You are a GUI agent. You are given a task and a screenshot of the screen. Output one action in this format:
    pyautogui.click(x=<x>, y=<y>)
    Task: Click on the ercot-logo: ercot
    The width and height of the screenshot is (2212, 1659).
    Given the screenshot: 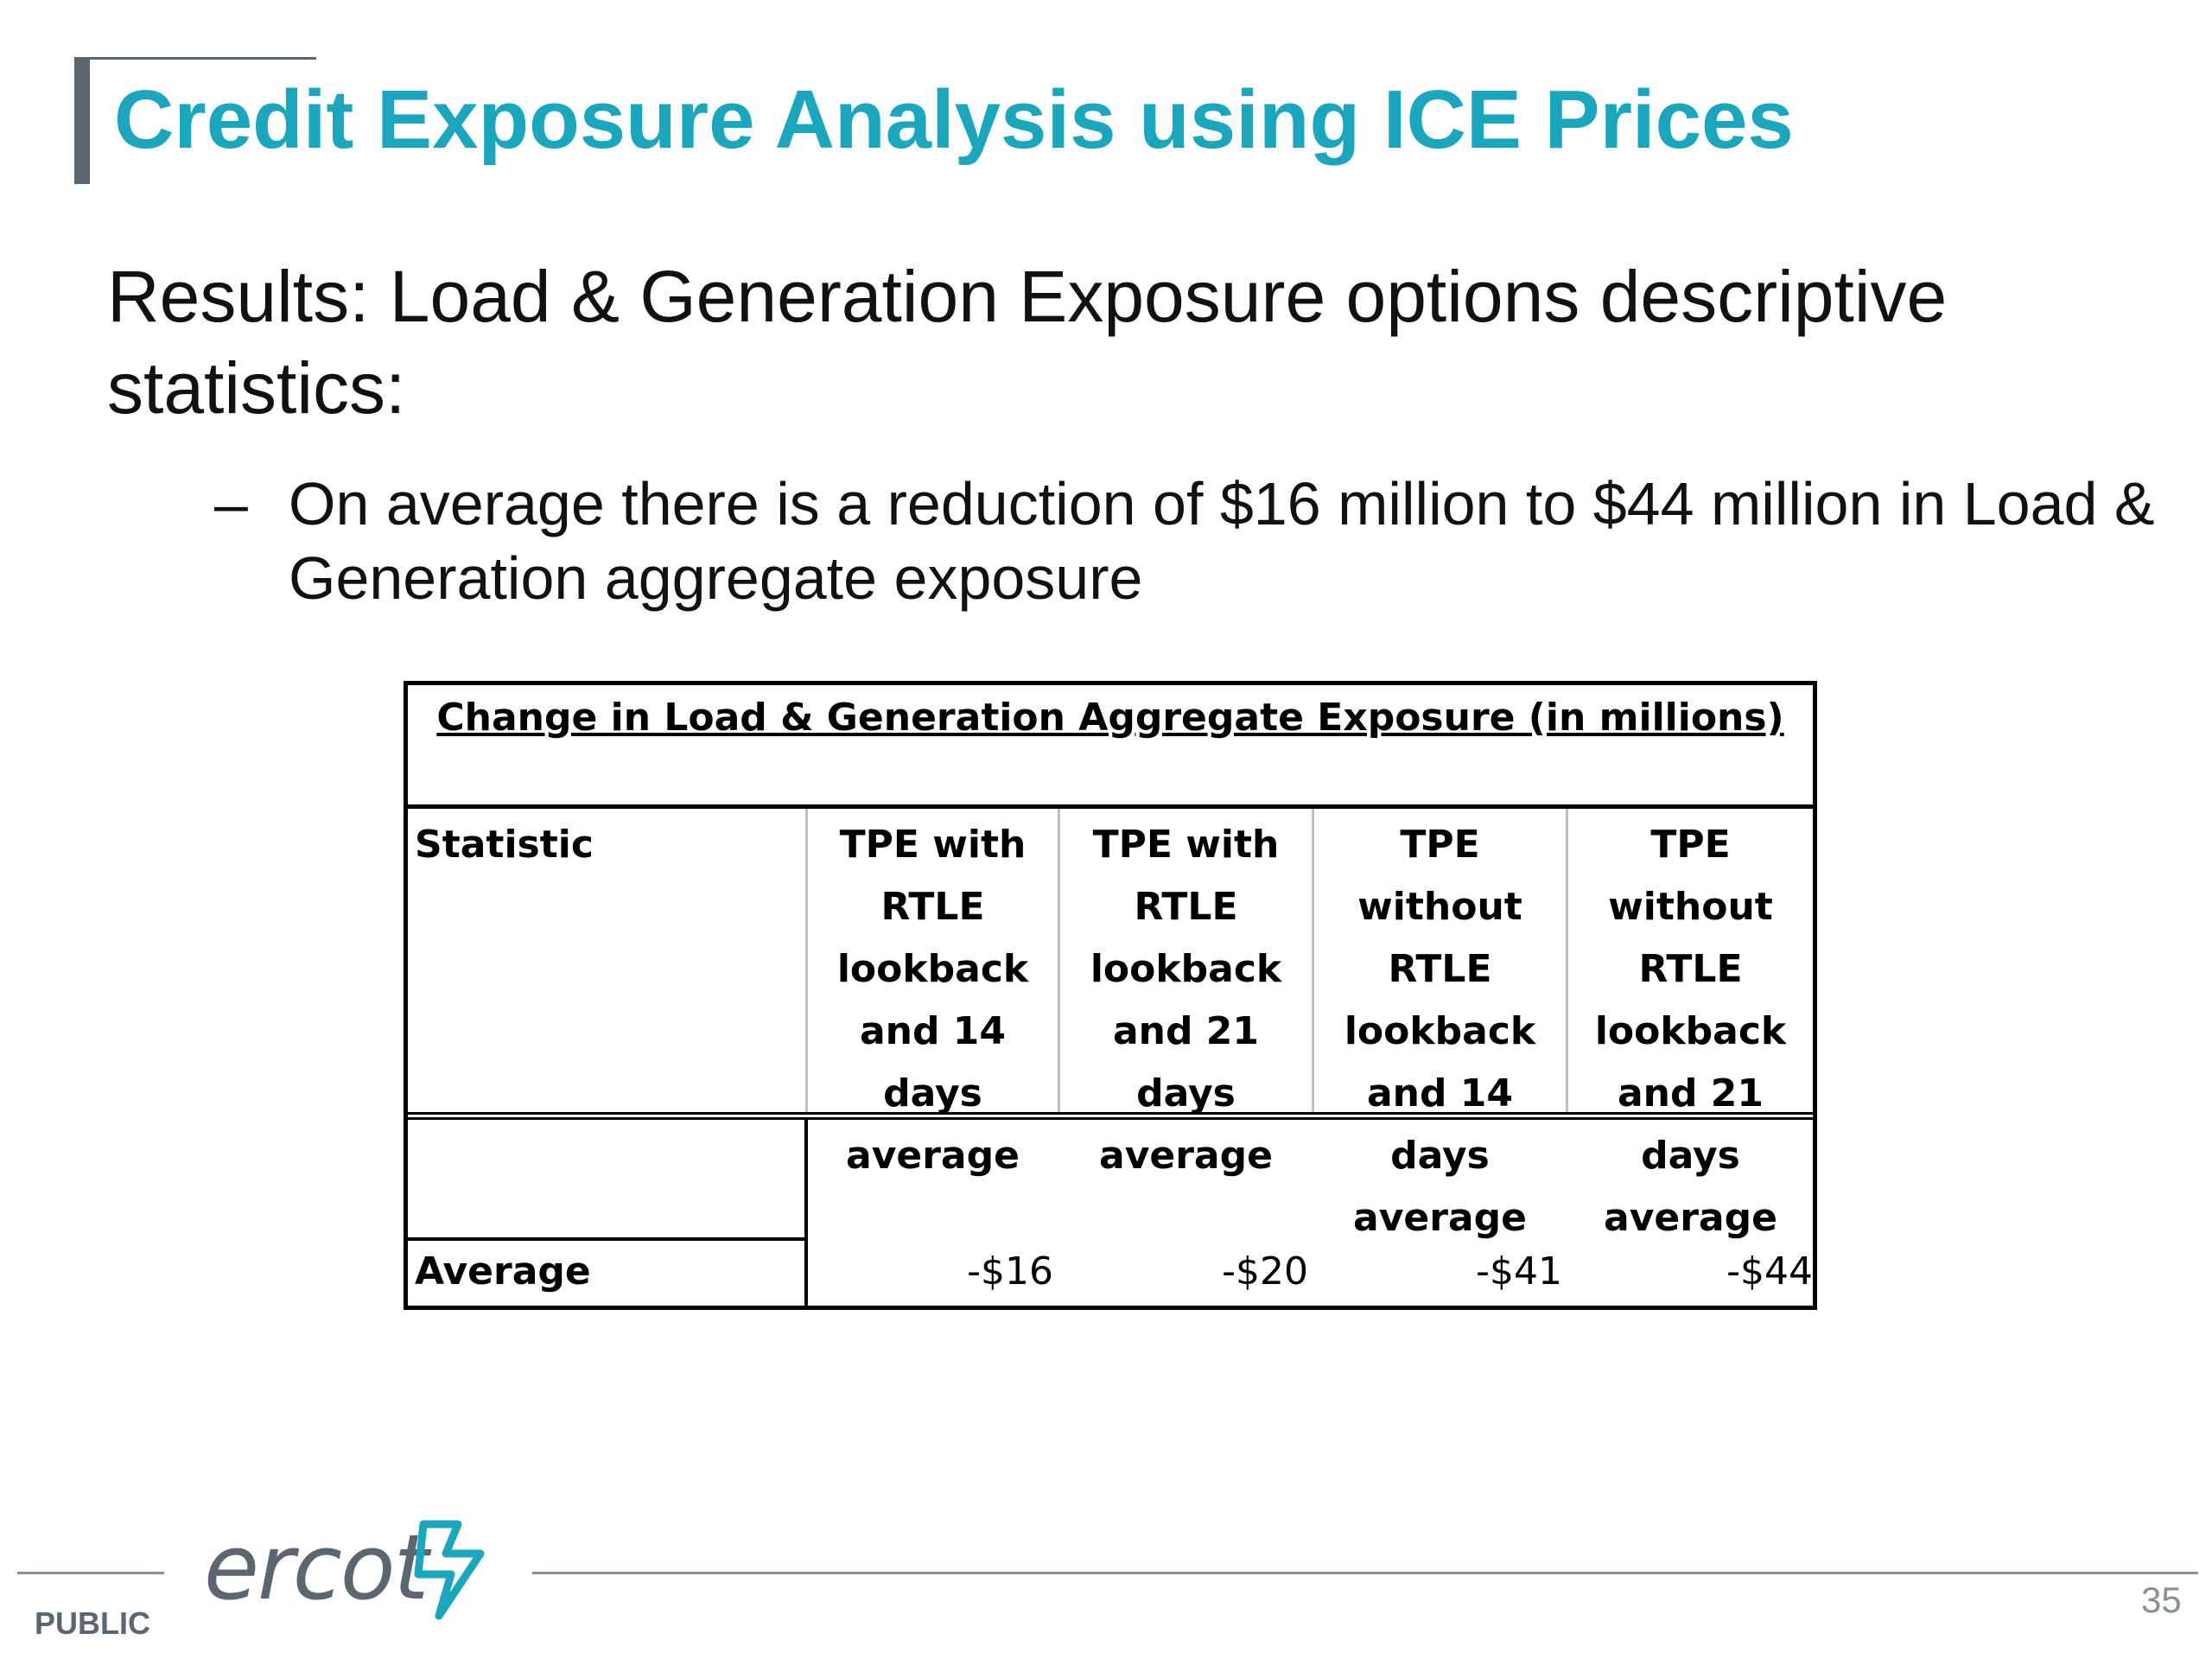 What is the action you would take?
    pyautogui.click(x=351, y=1567)
    